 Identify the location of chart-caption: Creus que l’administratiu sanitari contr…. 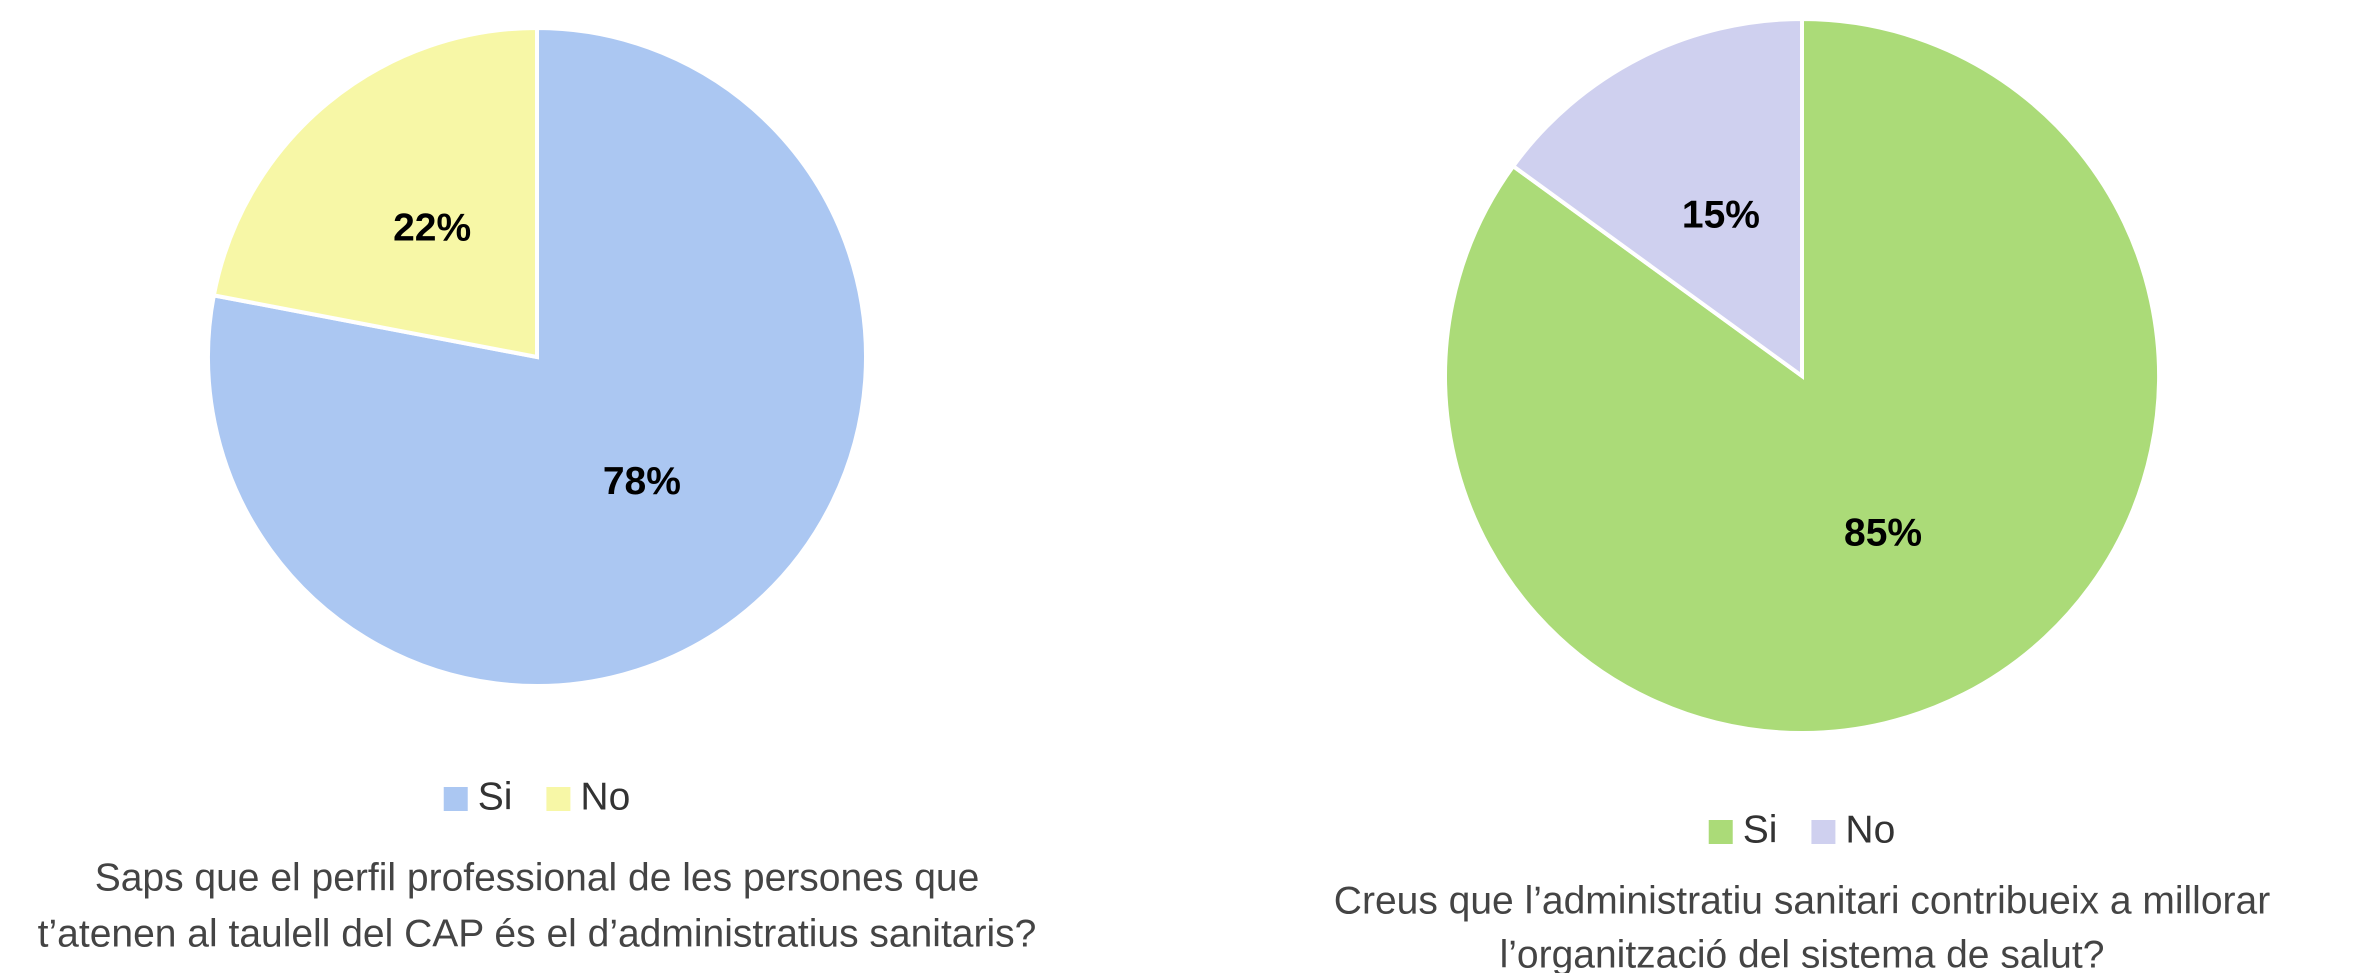
(1802, 900).